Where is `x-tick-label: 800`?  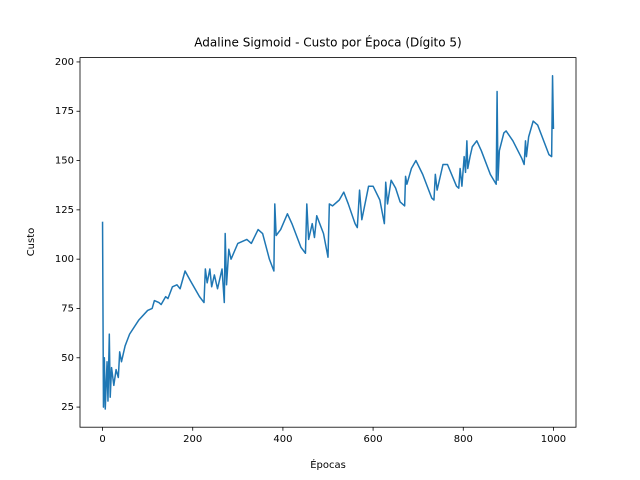 x-tick-label: 800 is located at coordinates (463, 439).